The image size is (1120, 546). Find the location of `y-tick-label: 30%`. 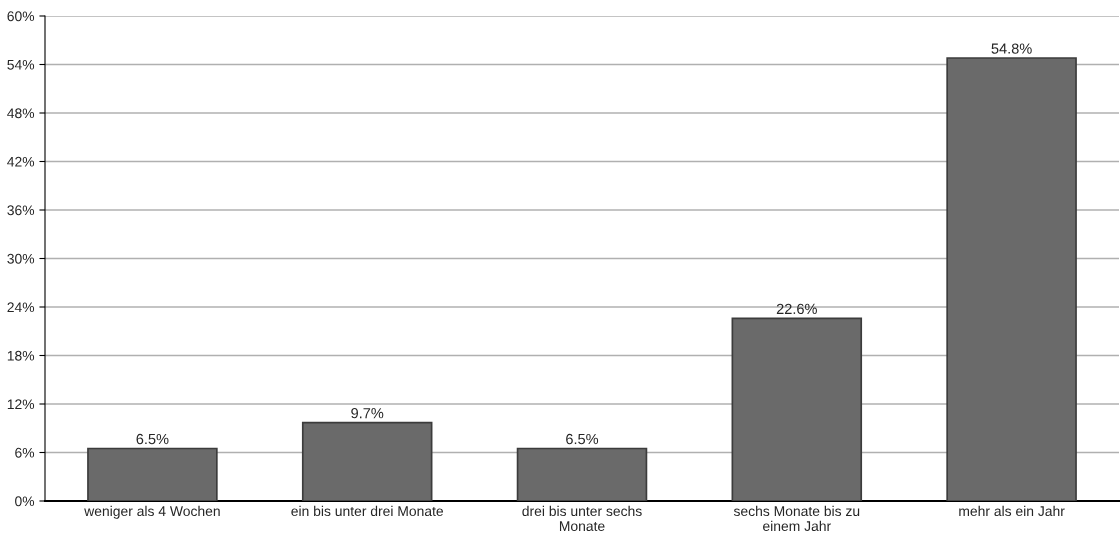

y-tick-label: 30% is located at coordinates (21, 258).